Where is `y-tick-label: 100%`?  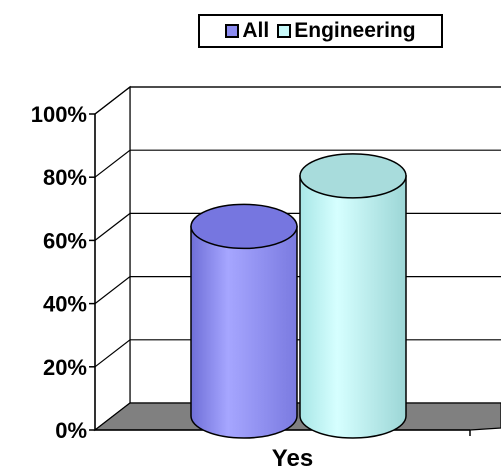
y-tick-label: 100% is located at coordinates (59, 114).